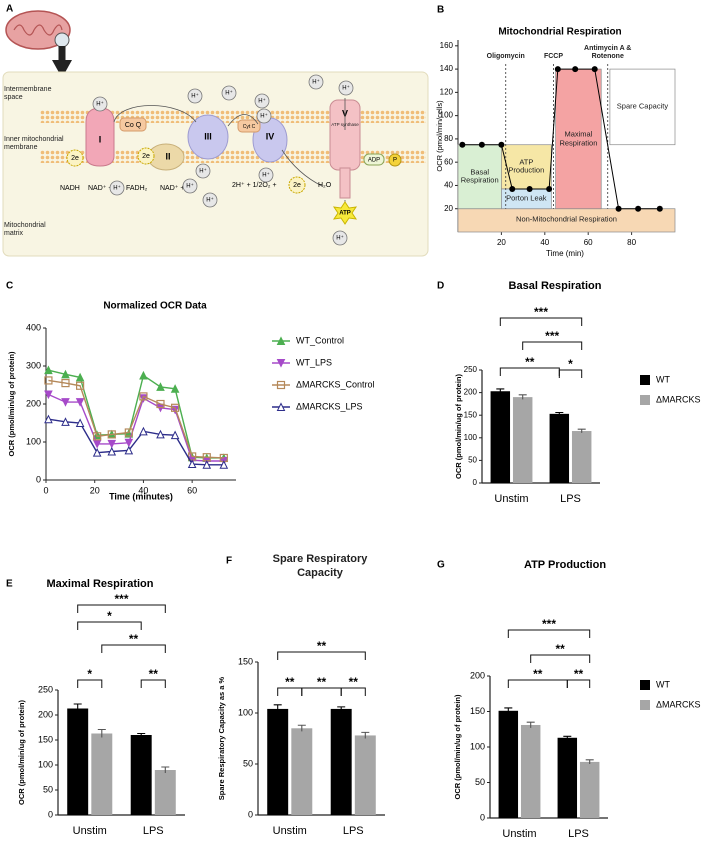 The height and width of the screenshot is (841, 706). I want to click on electron-label: 2e, so click(297, 185).